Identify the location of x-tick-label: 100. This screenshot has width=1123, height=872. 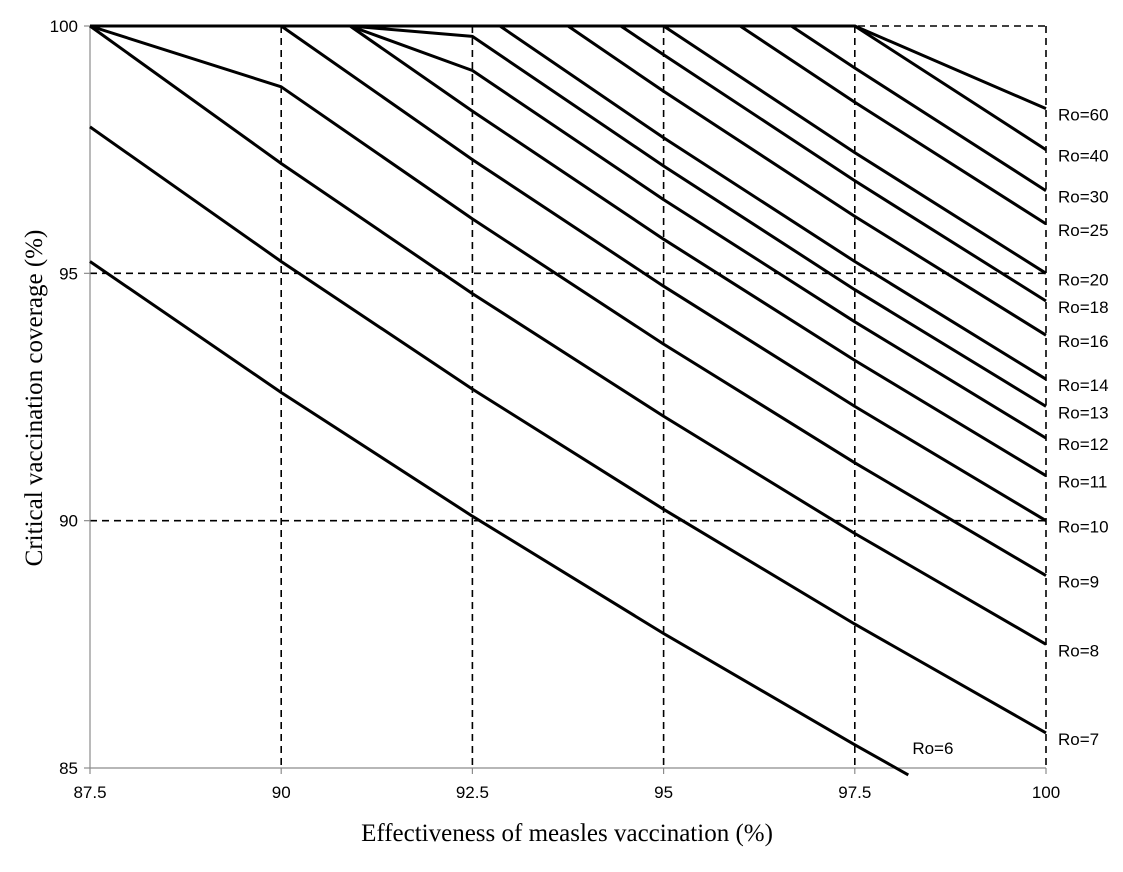
(1046, 792).